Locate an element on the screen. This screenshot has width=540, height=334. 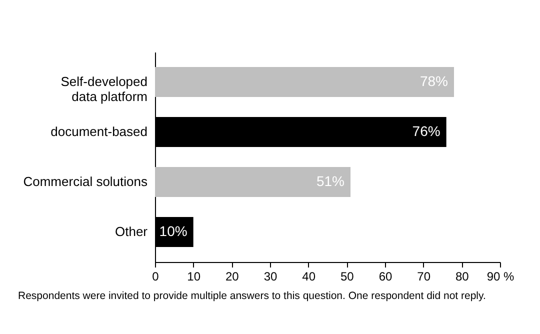
data-label: 76% is located at coordinates (426, 131).